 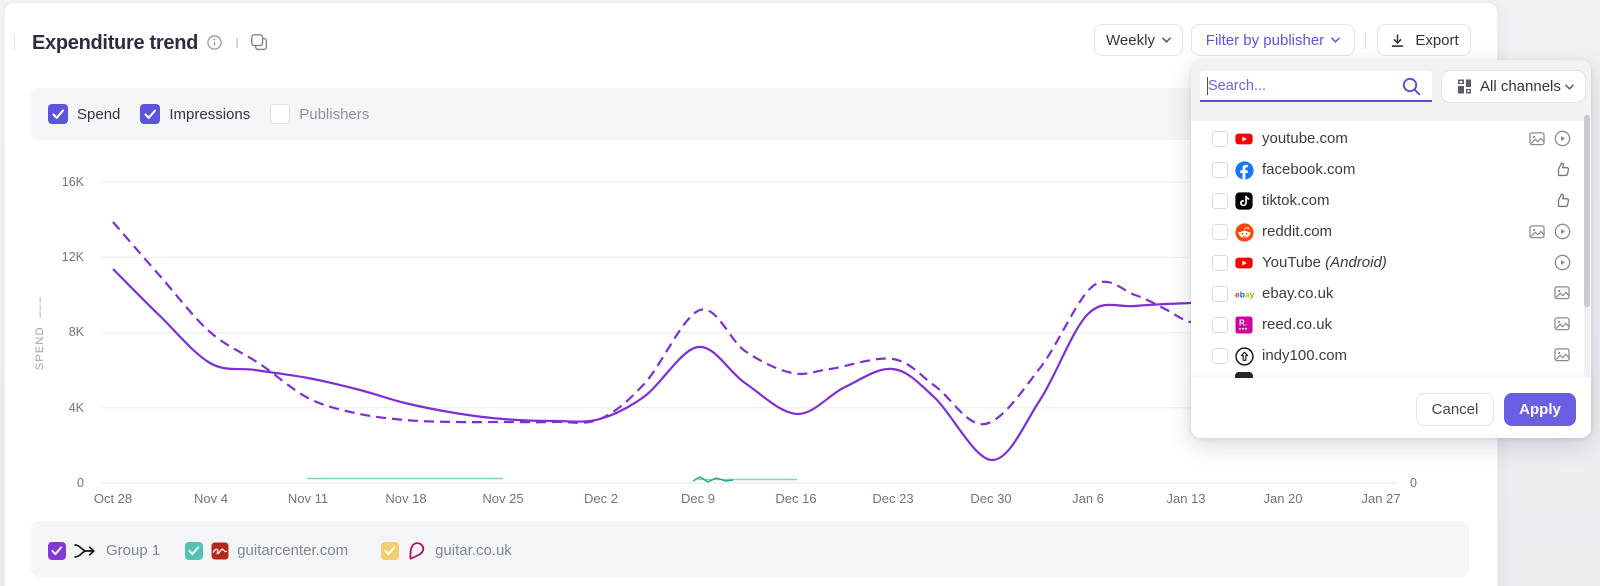 I want to click on svg-text: R., so click(x=1243, y=322).